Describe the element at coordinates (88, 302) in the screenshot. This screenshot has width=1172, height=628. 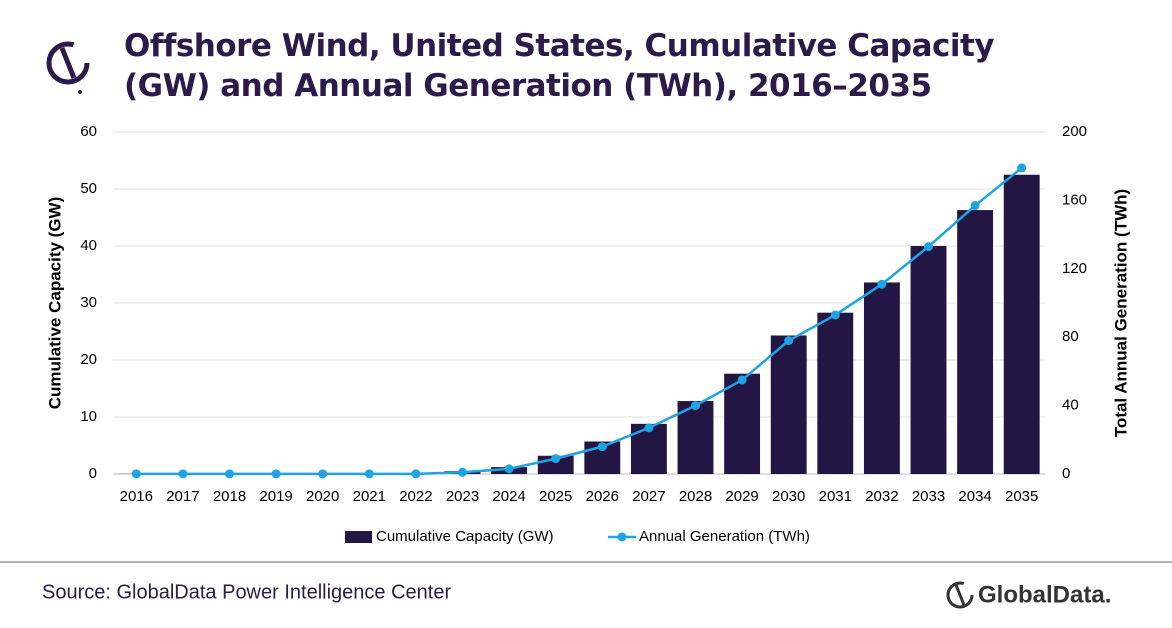
I see `y-tick-label: 30` at that location.